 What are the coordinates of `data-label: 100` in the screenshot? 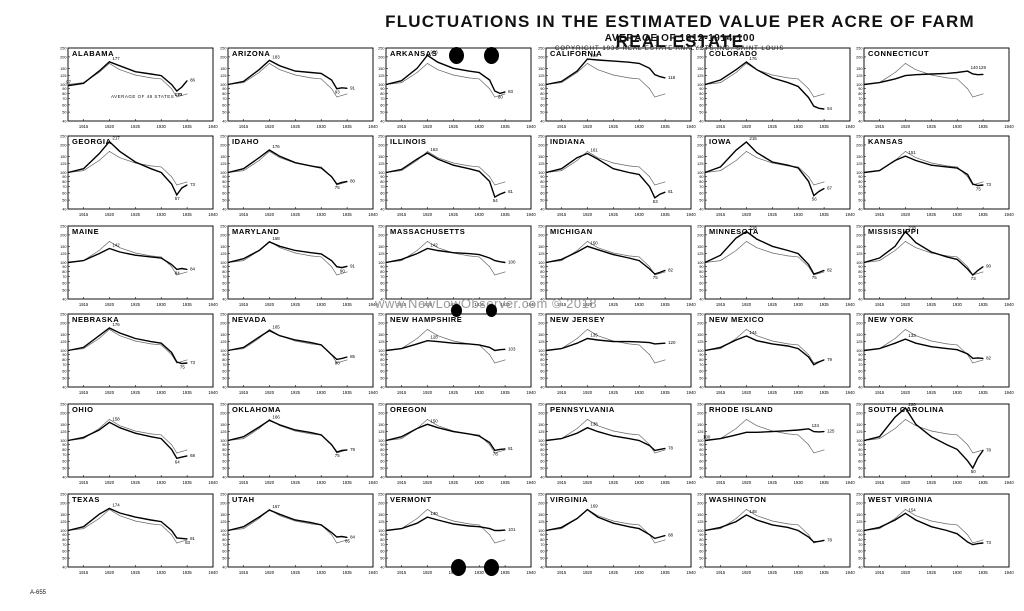 It's located at (512, 262).